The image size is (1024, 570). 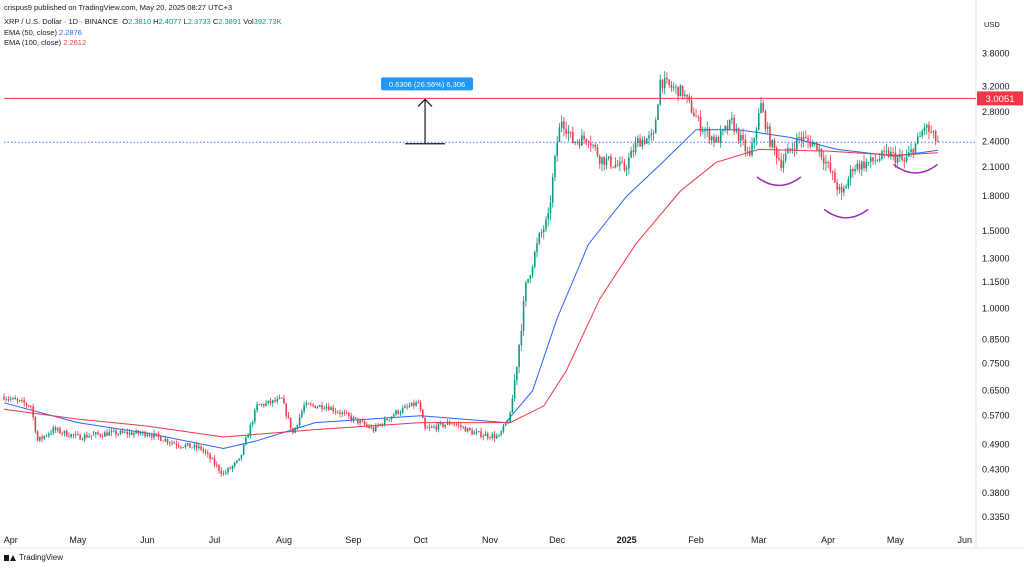 What do you see at coordinates (11, 540) in the screenshot?
I see `x-tick-label: Apr` at bounding box center [11, 540].